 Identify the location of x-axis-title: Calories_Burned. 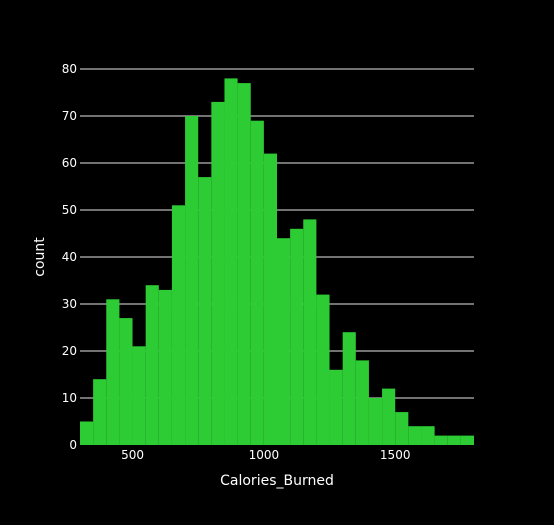
(277, 481).